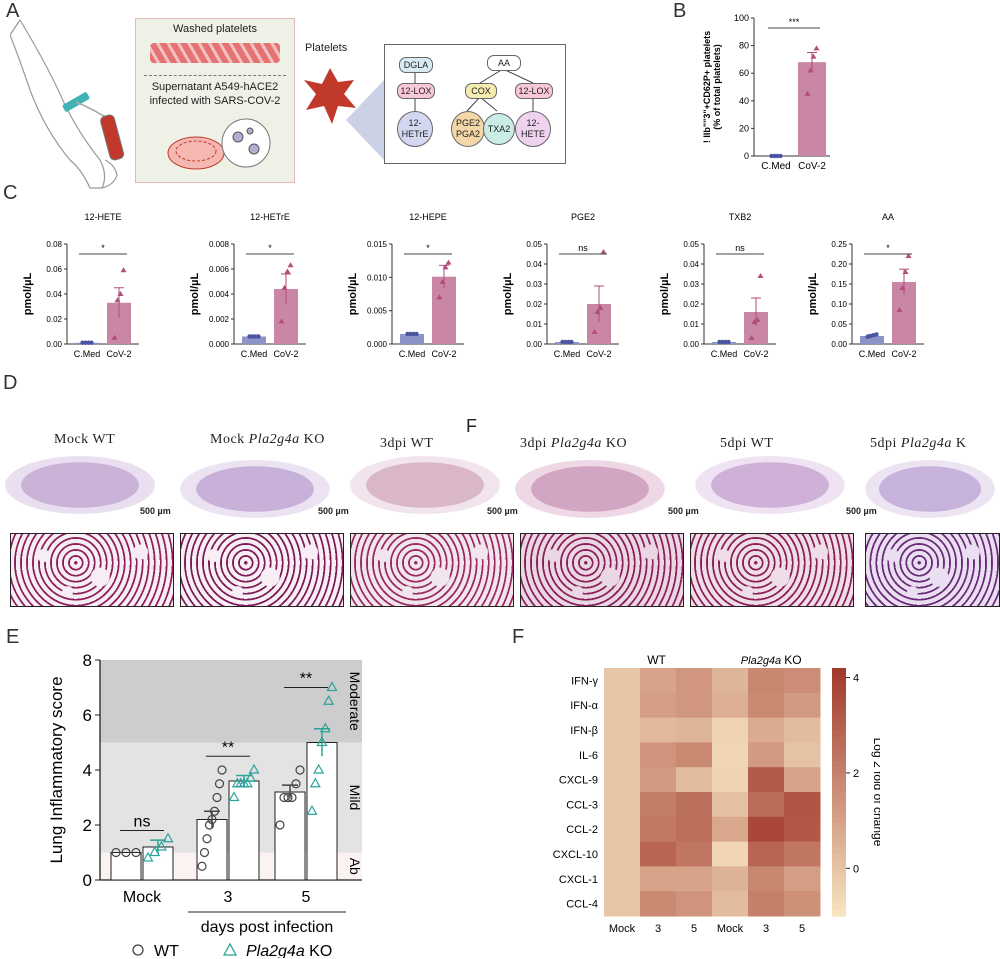 The width and height of the screenshot is (1000, 959). What do you see at coordinates (54, 294) in the screenshot?
I see `y-tick-label: 0.04` at bounding box center [54, 294].